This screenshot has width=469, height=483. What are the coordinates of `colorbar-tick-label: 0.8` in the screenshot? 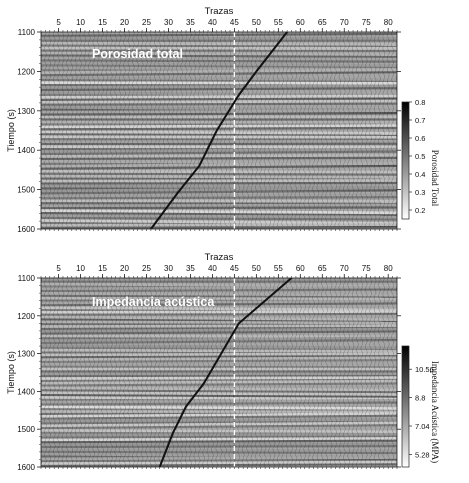 It's located at (420, 102).